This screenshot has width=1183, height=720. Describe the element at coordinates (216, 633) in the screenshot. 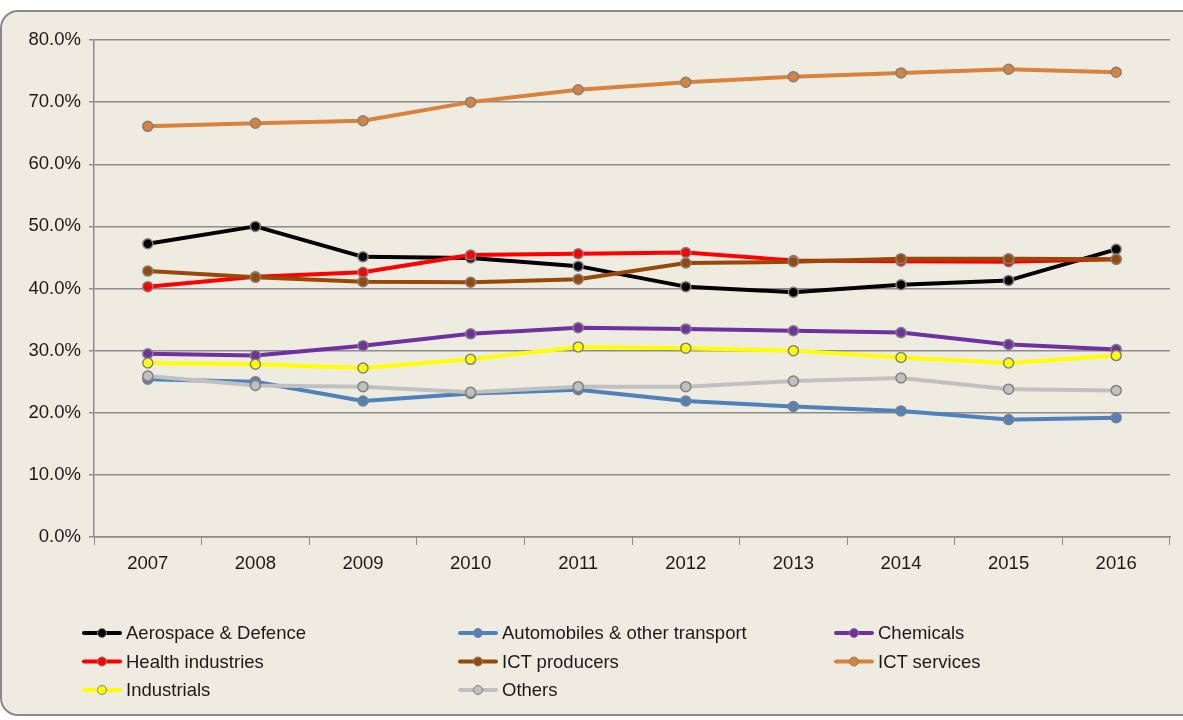

I see `legend-label: Aerospace & Defence` at that location.